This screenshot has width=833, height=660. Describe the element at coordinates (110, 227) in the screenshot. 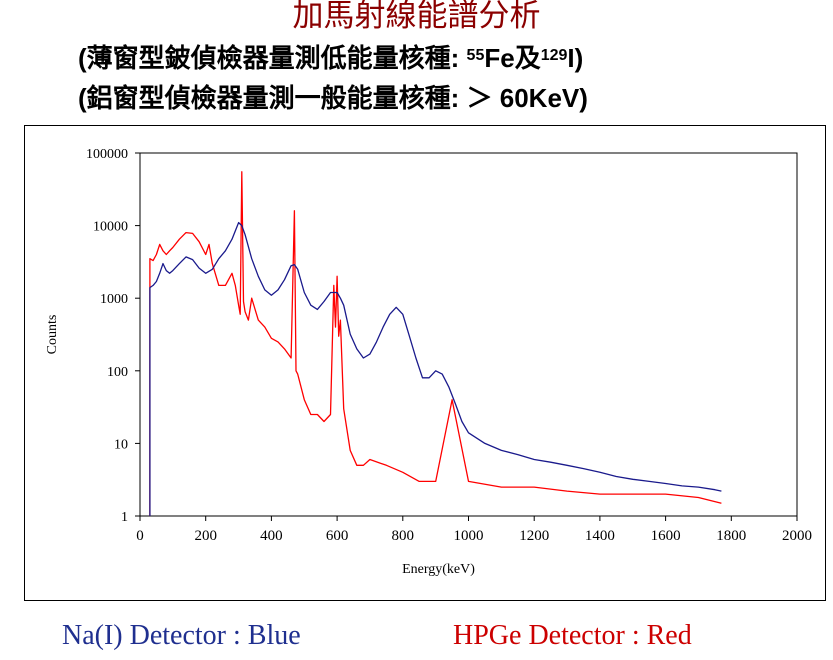

I see `y-tick-label: 10000` at that location.